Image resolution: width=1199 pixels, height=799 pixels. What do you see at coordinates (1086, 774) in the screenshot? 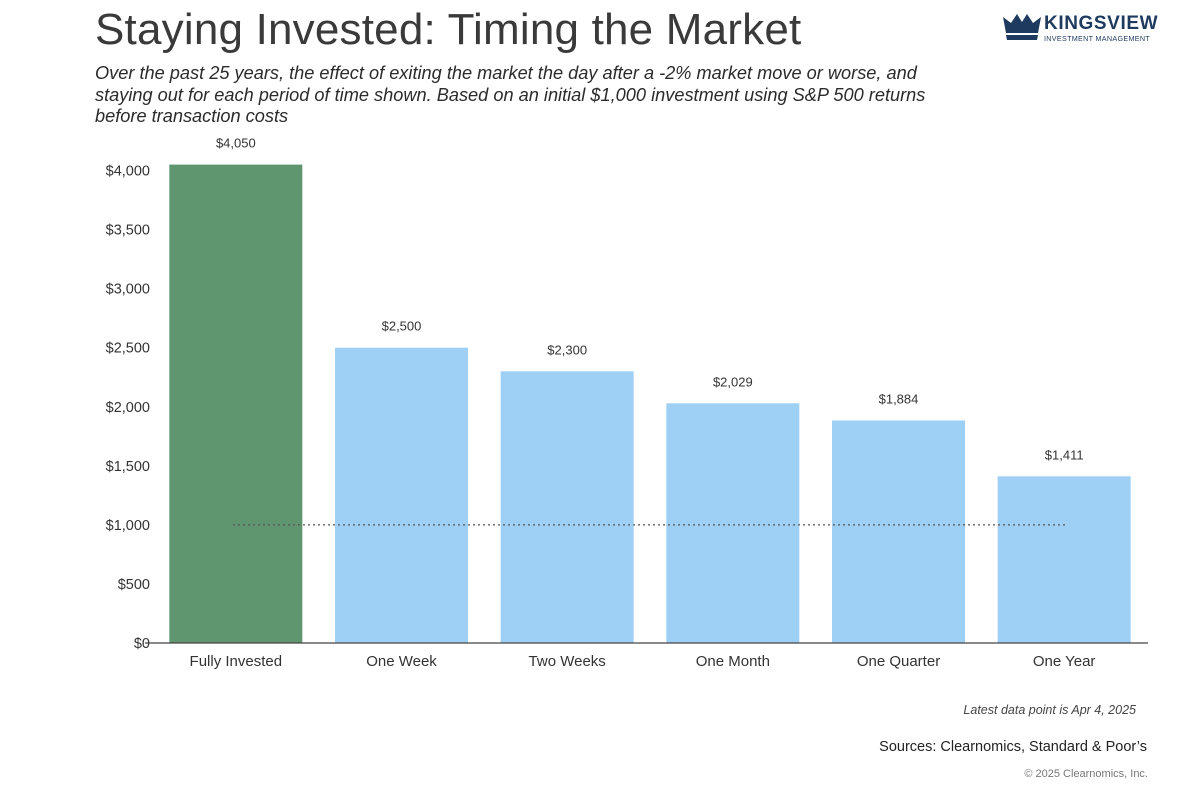
I see `copyright-text: © 2025 Clearnomics, Inc.` at bounding box center [1086, 774].